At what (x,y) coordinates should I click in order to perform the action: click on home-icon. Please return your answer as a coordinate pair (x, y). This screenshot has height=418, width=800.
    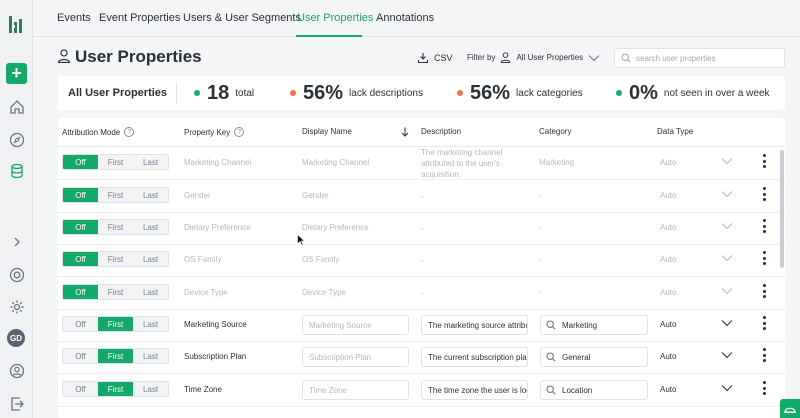
    Looking at the image, I should click on (16, 106).